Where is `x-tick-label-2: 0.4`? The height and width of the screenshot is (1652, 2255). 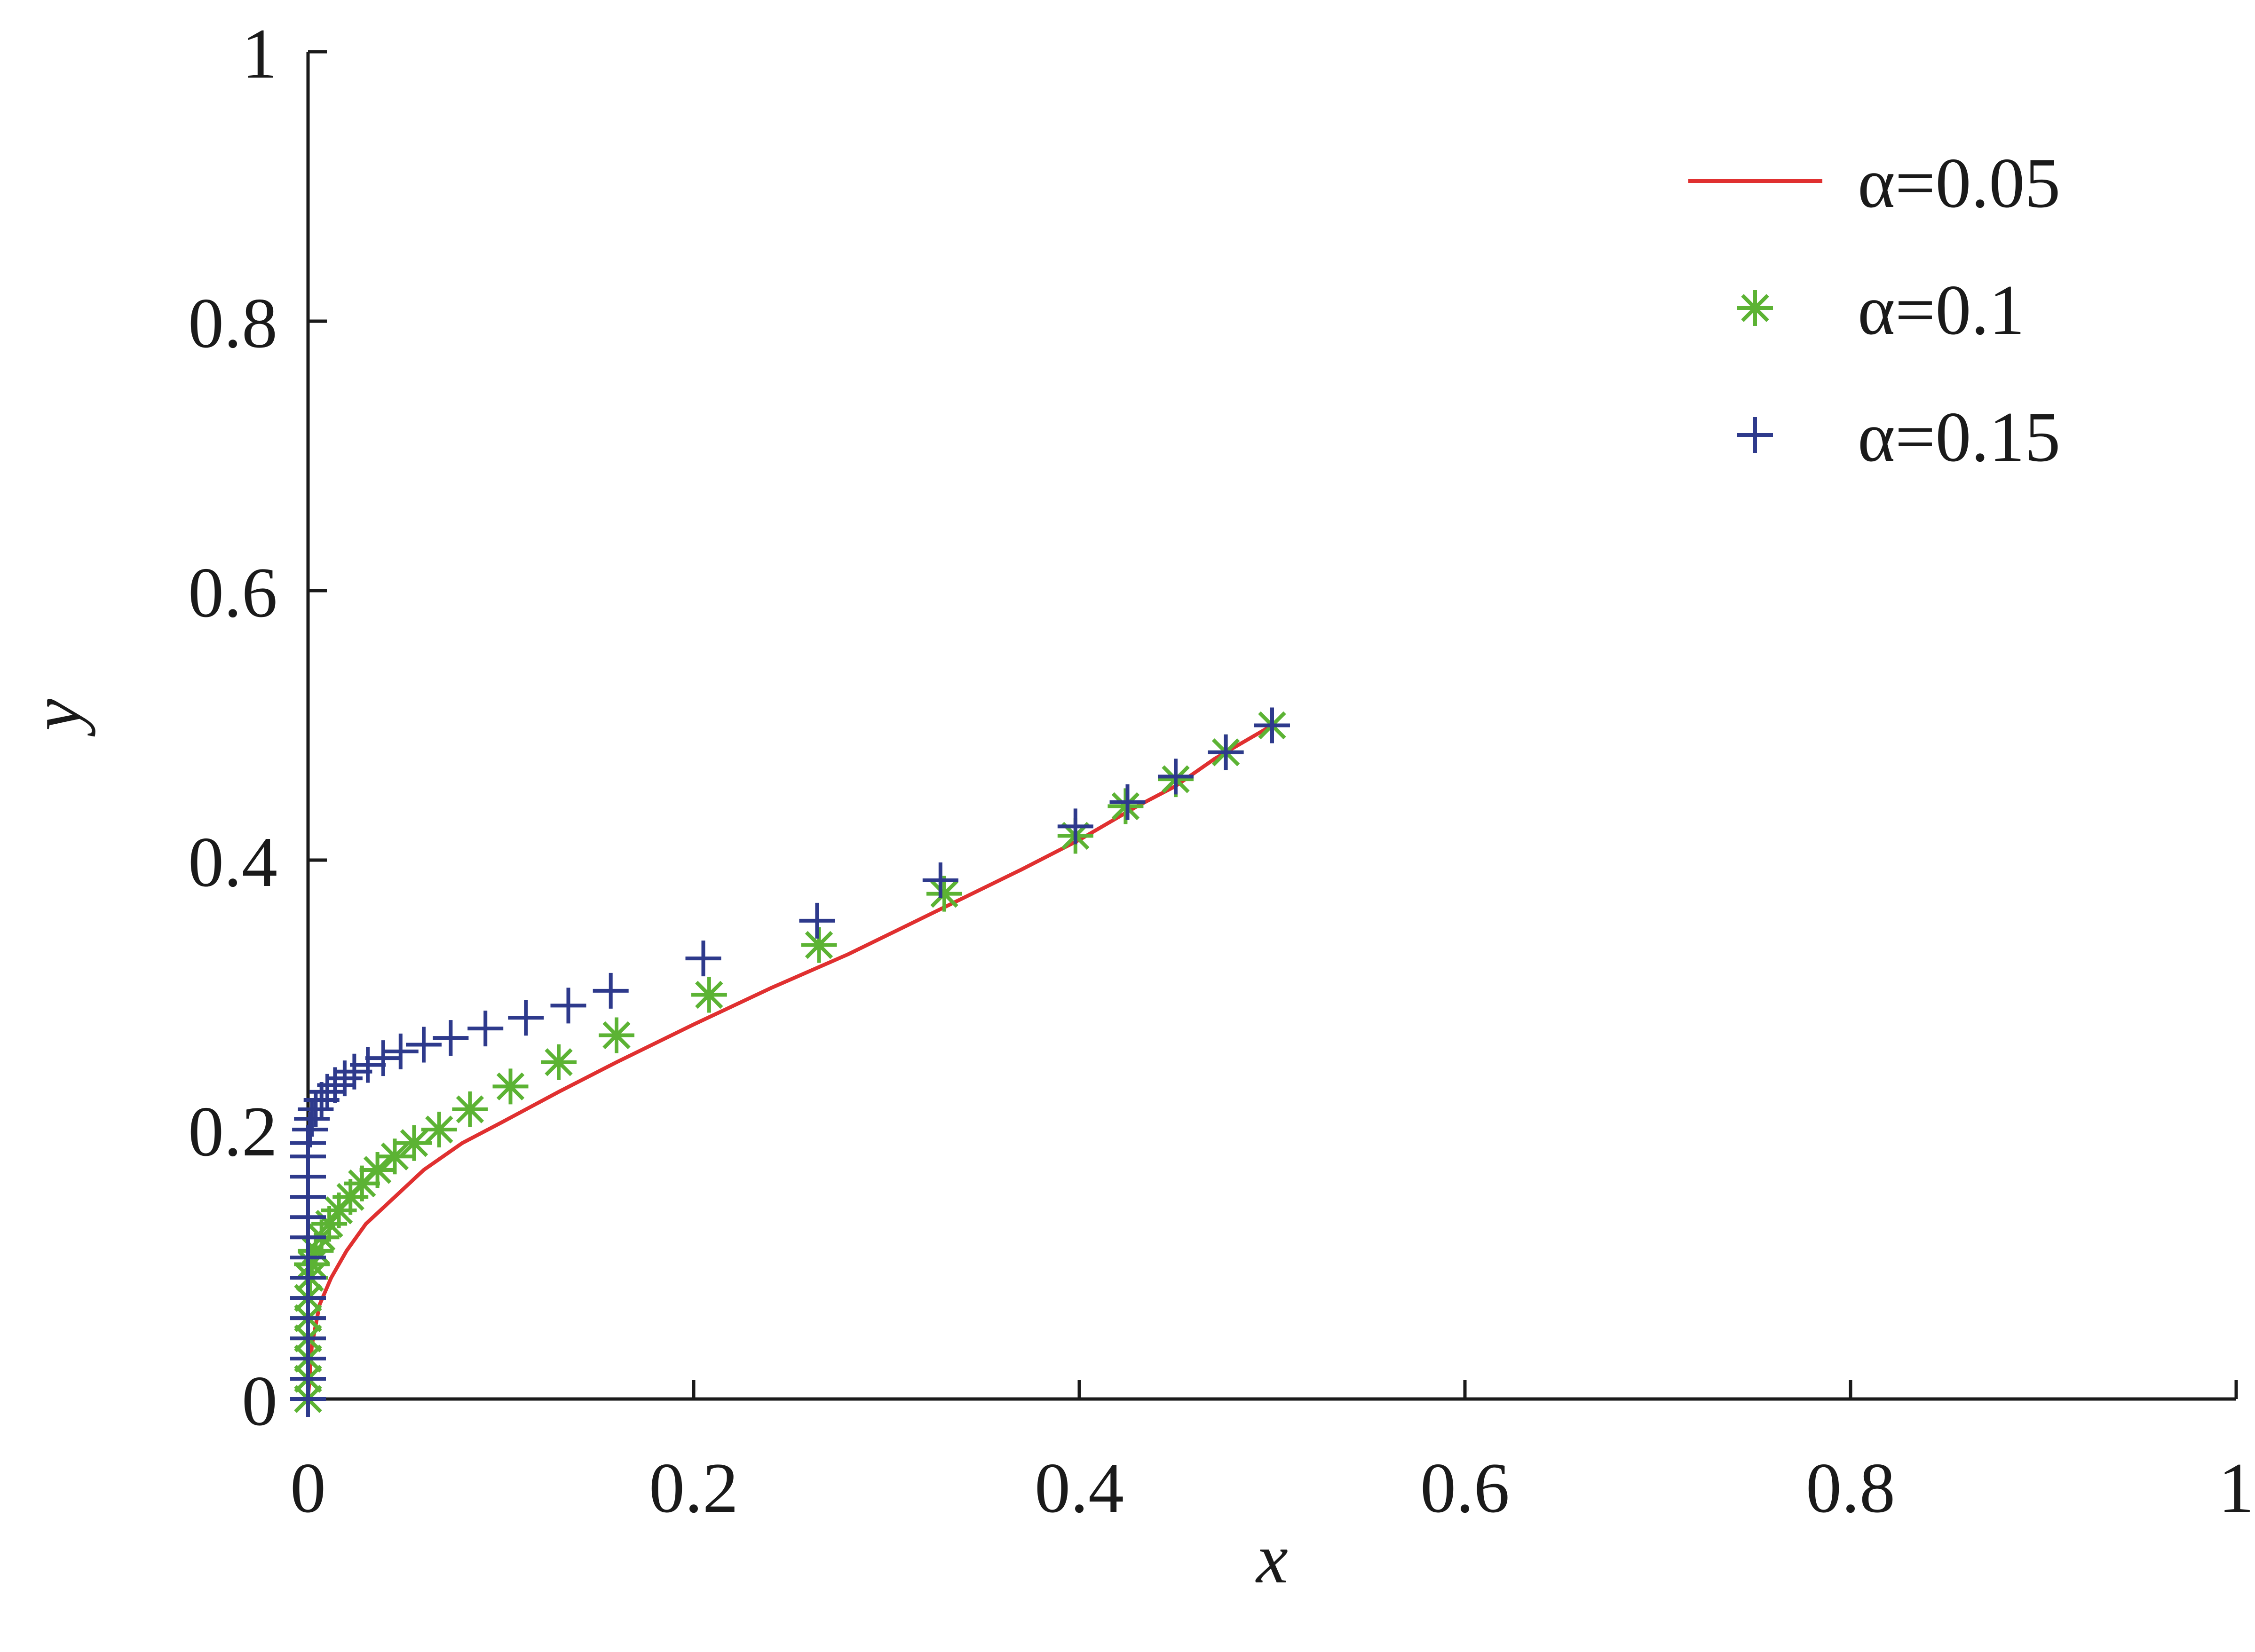 x-tick-label-2: 0.4 is located at coordinates (1079, 1487).